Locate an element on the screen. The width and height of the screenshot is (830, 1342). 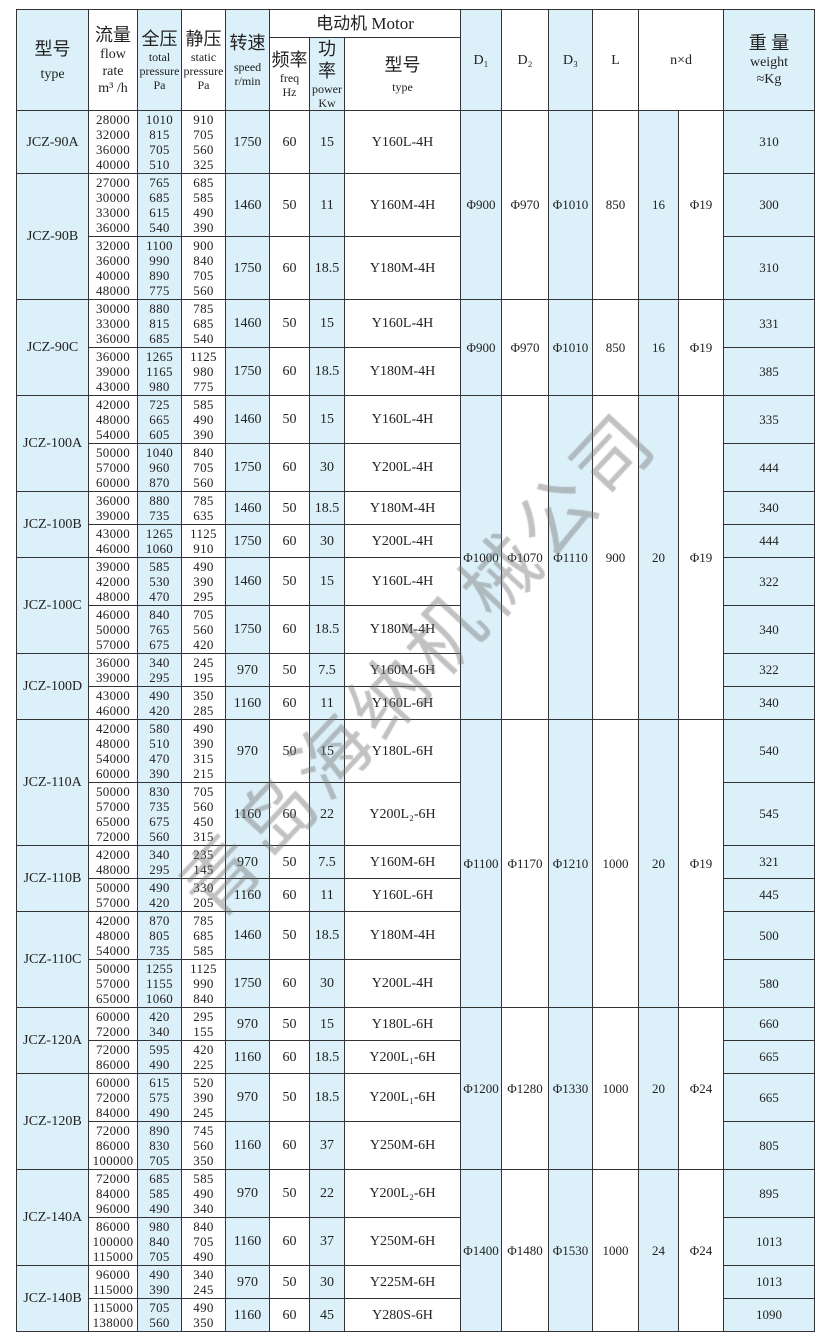
dimension-d2: Φ1280 is located at coordinates (525, 1088).